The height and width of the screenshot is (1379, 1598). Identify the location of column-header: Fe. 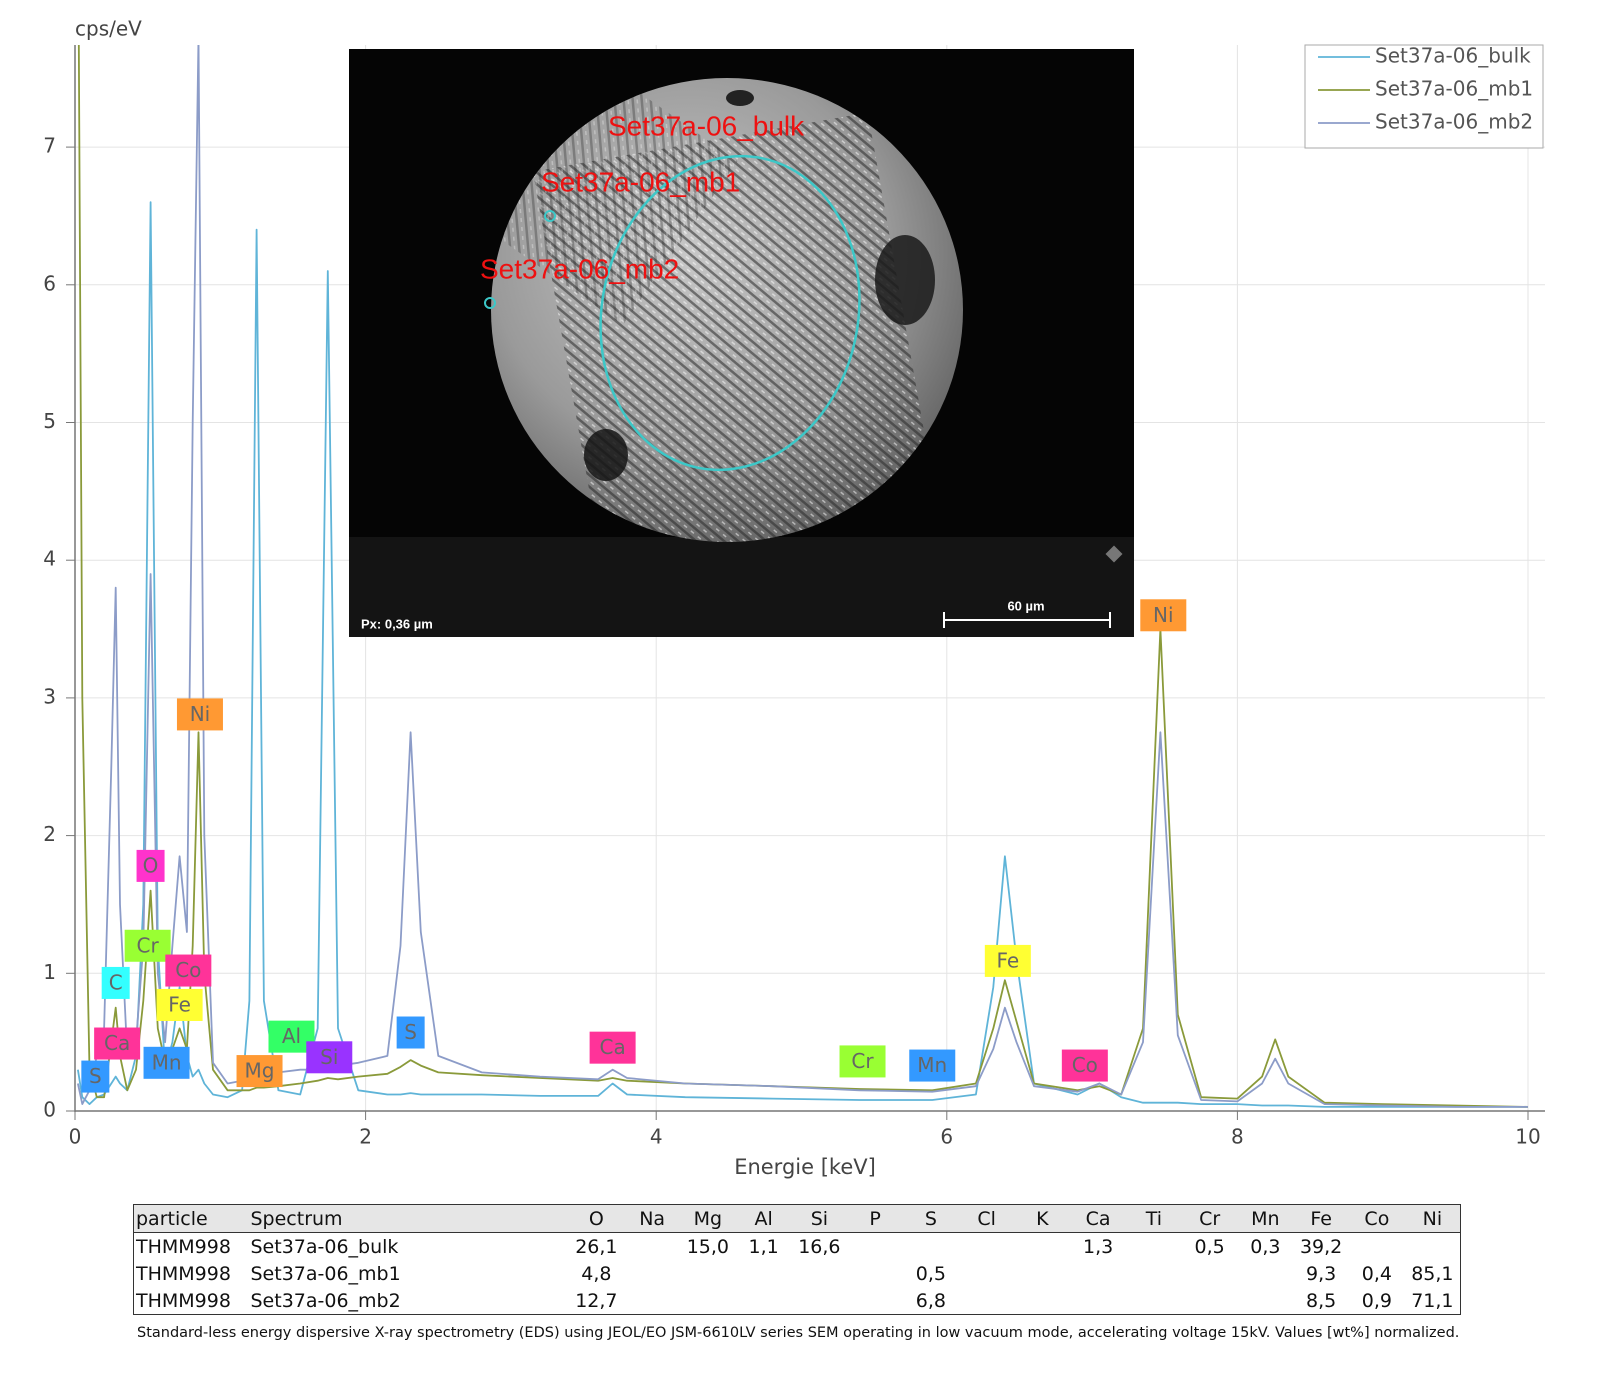
(1321, 1218).